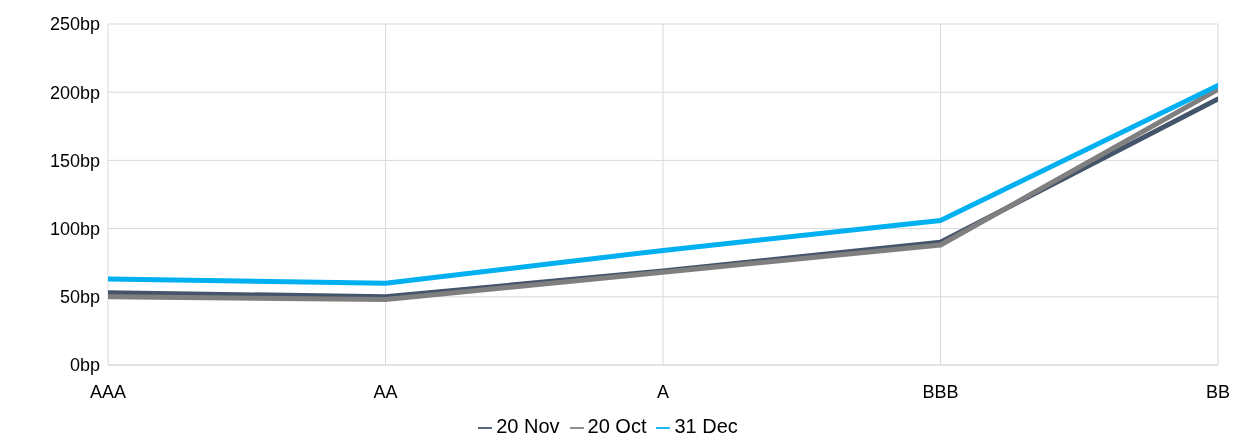 The image size is (1249, 445). Describe the element at coordinates (74, 228) in the screenshot. I see `y-tick-label: 100bp` at that location.